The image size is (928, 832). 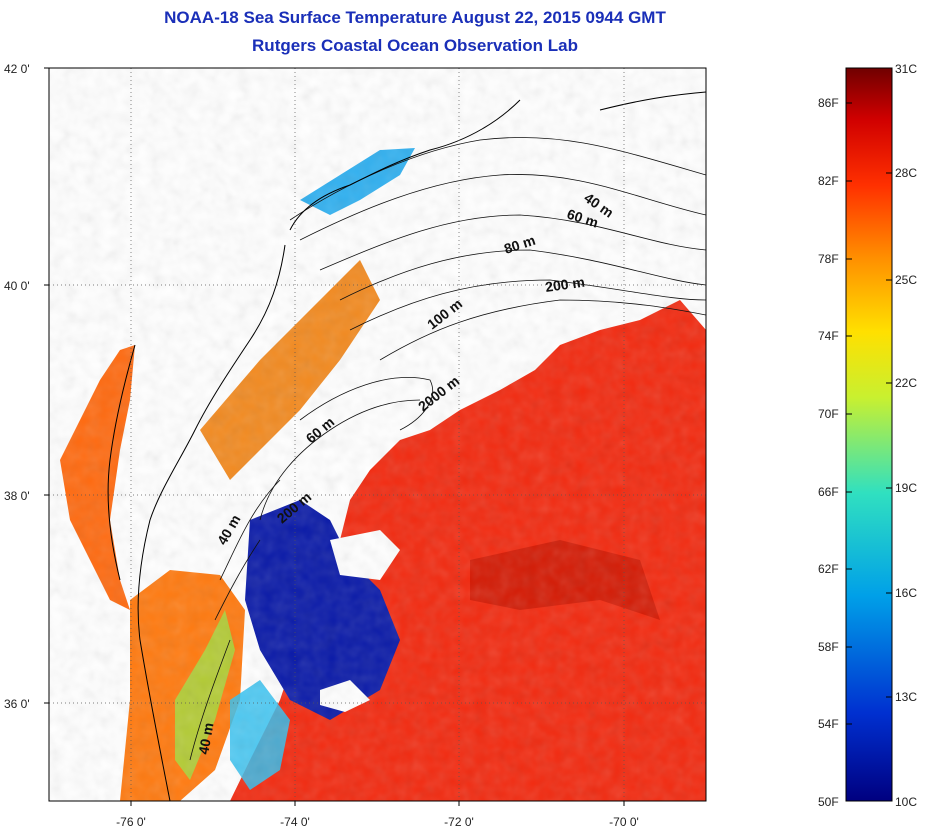 What do you see at coordinates (906, 280) in the screenshot?
I see `celsius-label: 25C` at bounding box center [906, 280].